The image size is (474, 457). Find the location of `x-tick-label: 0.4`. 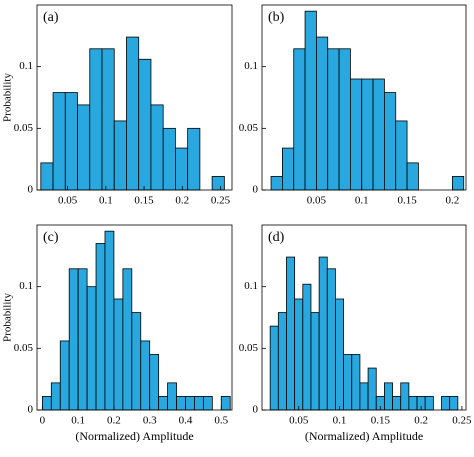

x-tick-label: 0.4 is located at coordinates (186, 421).